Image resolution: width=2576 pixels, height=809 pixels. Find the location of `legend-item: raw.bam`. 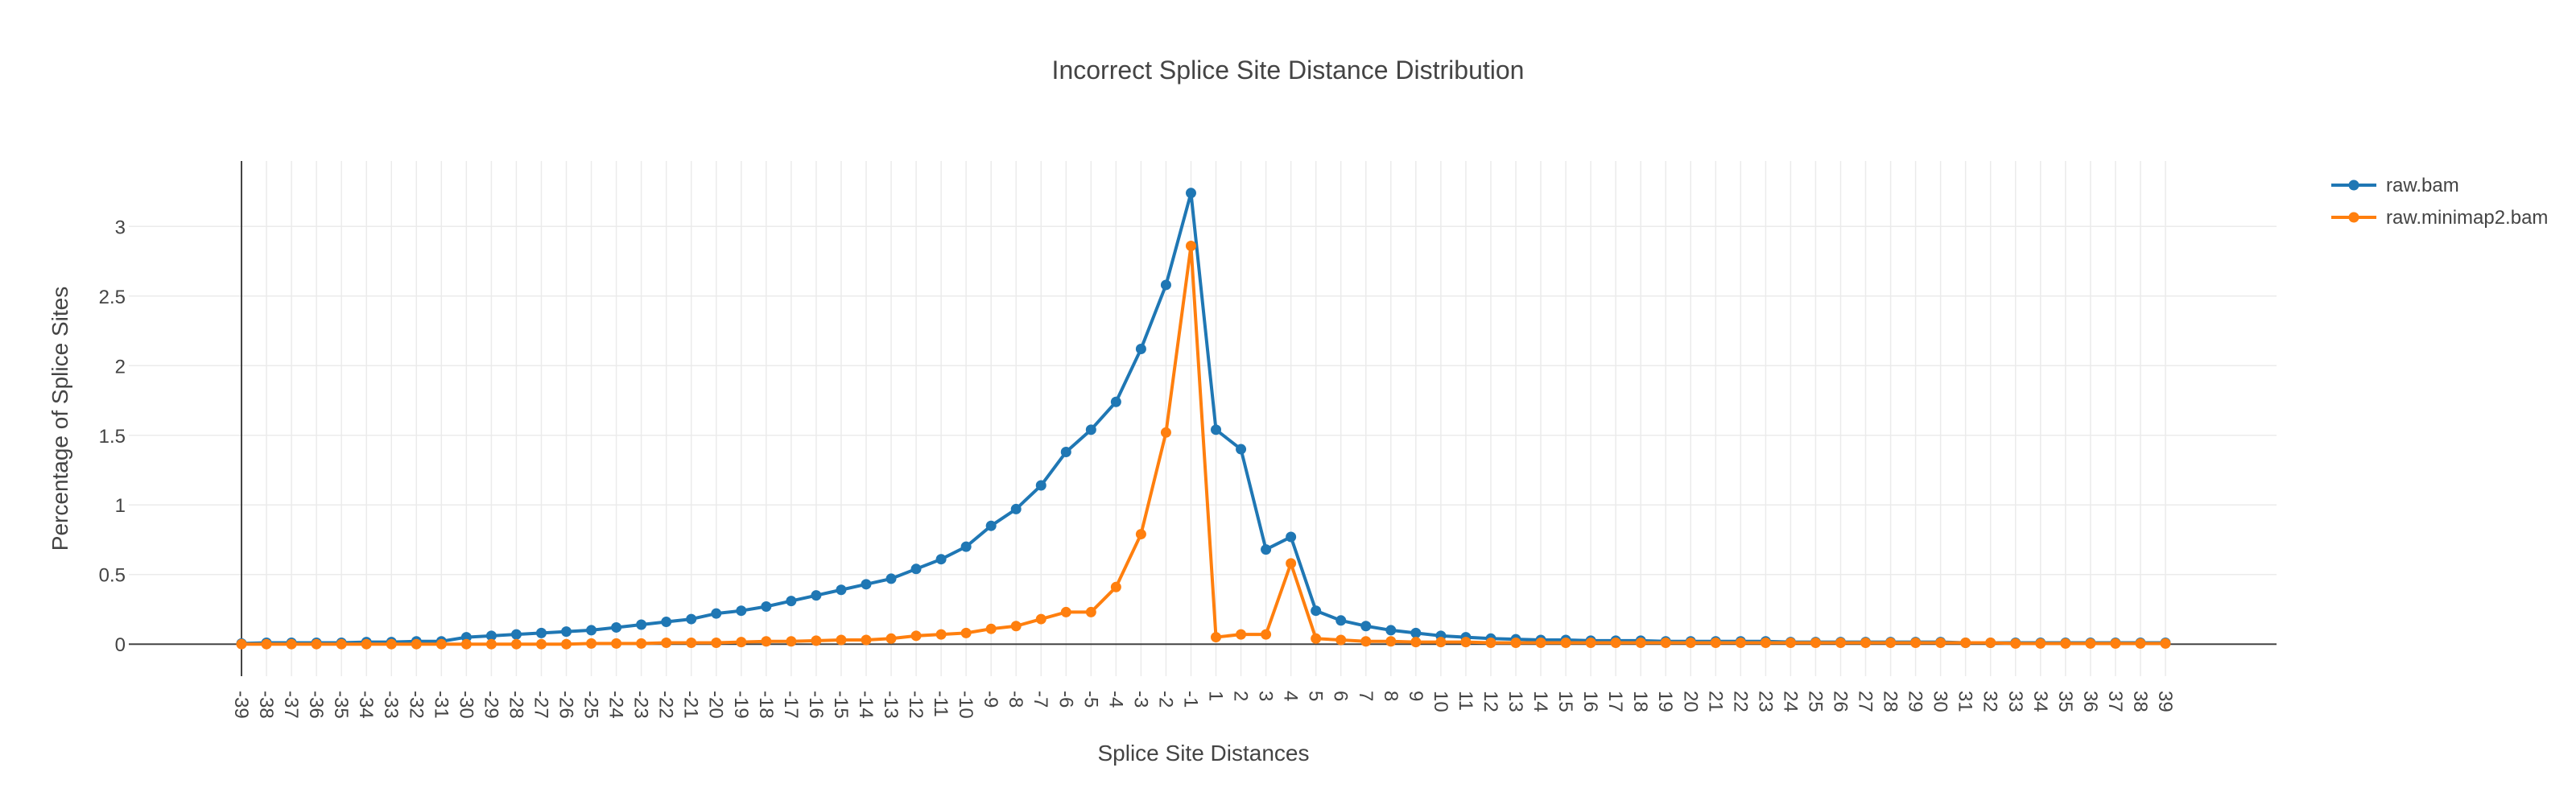

legend-item: raw.bam is located at coordinates (2395, 185).